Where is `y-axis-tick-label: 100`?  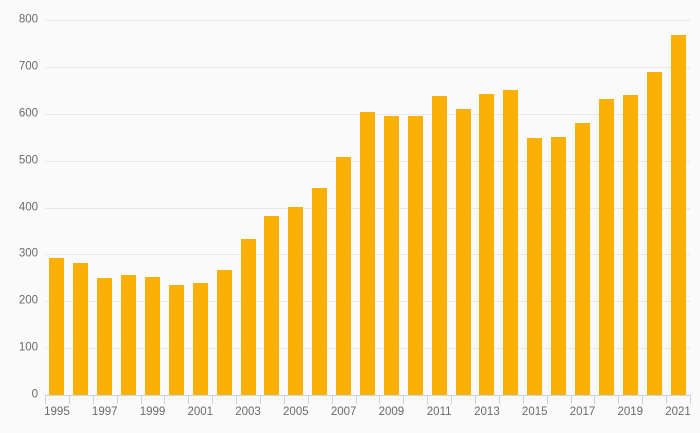 y-axis-tick-label: 100 is located at coordinates (28, 347).